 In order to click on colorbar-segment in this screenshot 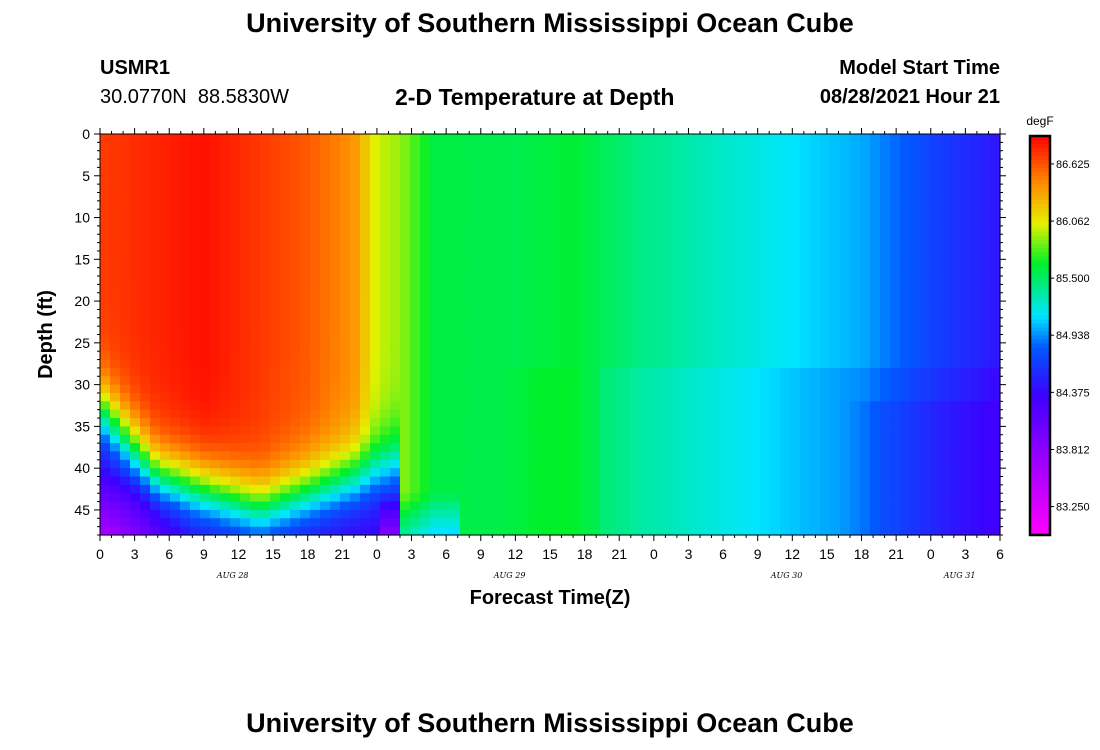, I will do `click(1040, 258)`.